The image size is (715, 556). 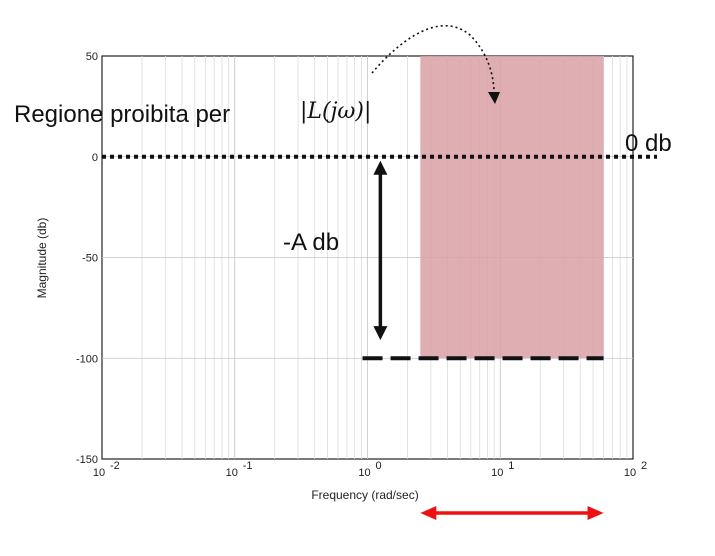 What do you see at coordinates (648, 143) in the screenshot?
I see `zero-db-label: 0 db` at bounding box center [648, 143].